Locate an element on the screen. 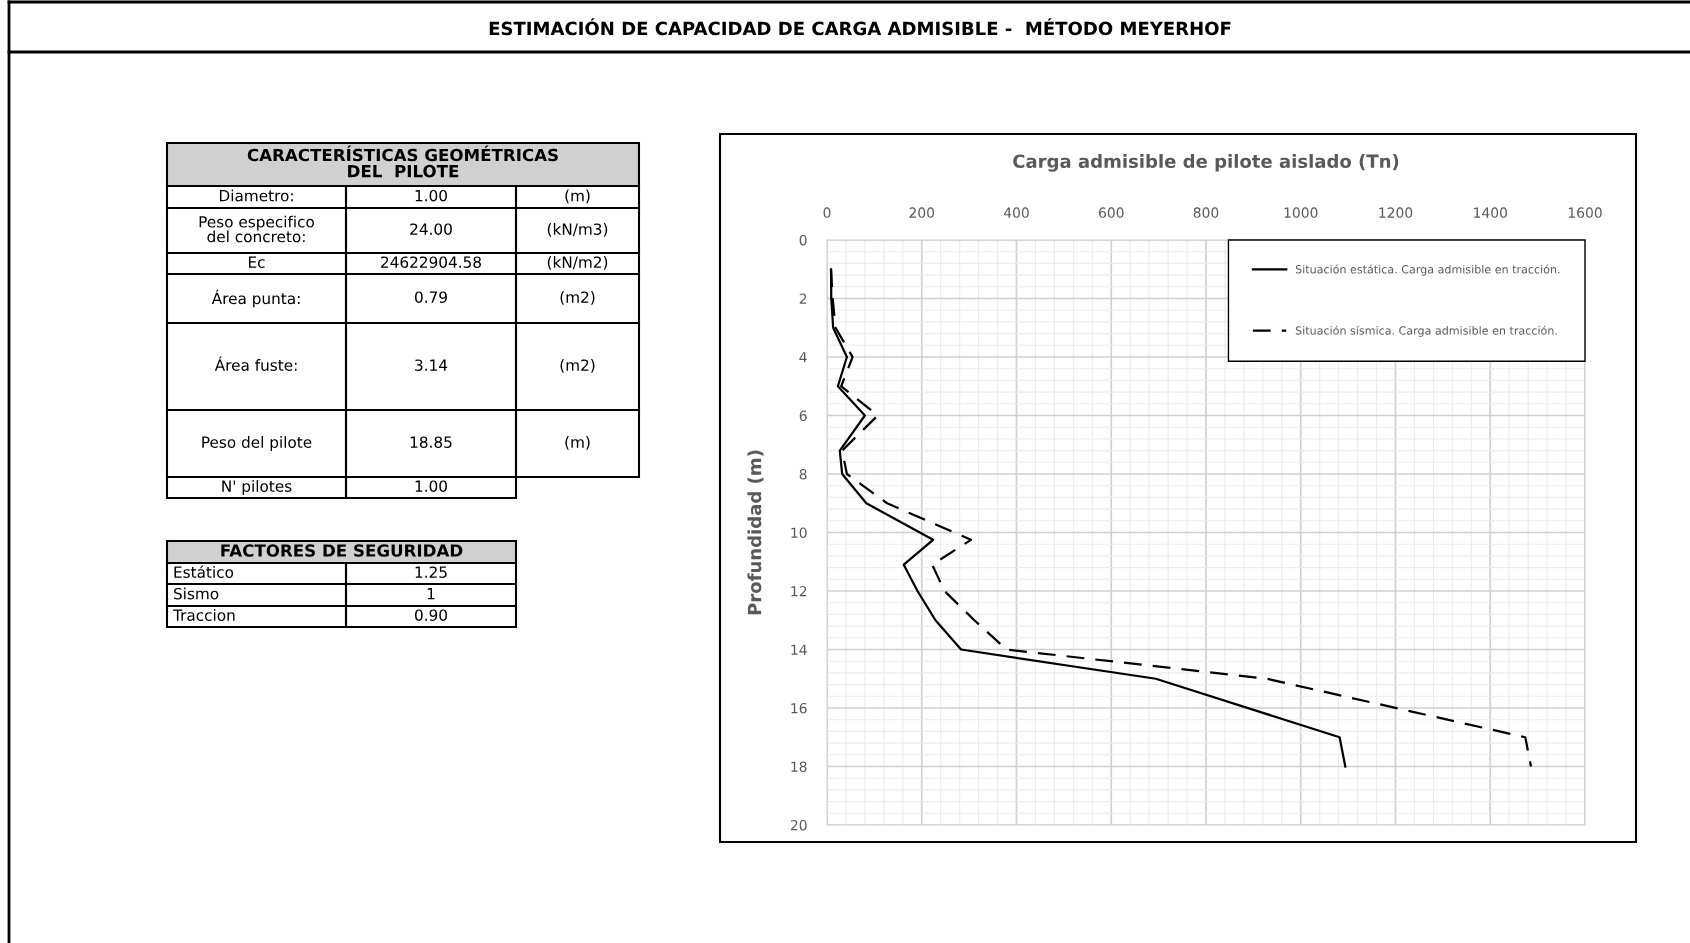 Image resolution: width=1690 pixels, height=943 pixels. text: 24622904.58 is located at coordinates (431, 262).